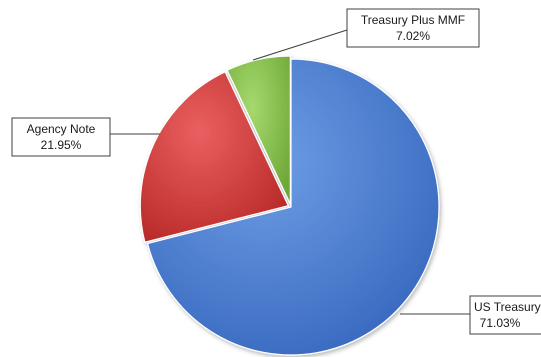 The image size is (541, 357). What do you see at coordinates (413, 28) in the screenshot?
I see `callout-box-treasury-plus-mmf` at bounding box center [413, 28].